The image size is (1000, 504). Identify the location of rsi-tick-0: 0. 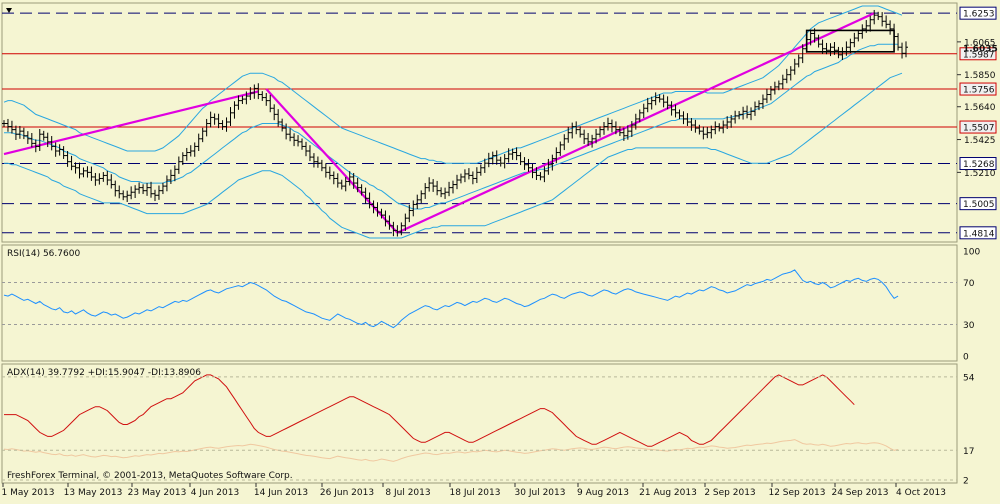
(966, 358).